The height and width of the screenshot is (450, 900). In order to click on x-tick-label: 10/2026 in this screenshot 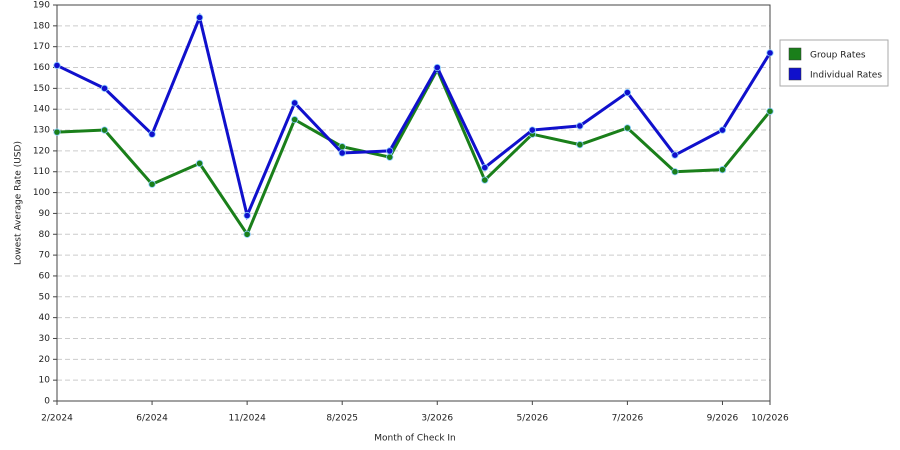, I will do `click(770, 419)`.